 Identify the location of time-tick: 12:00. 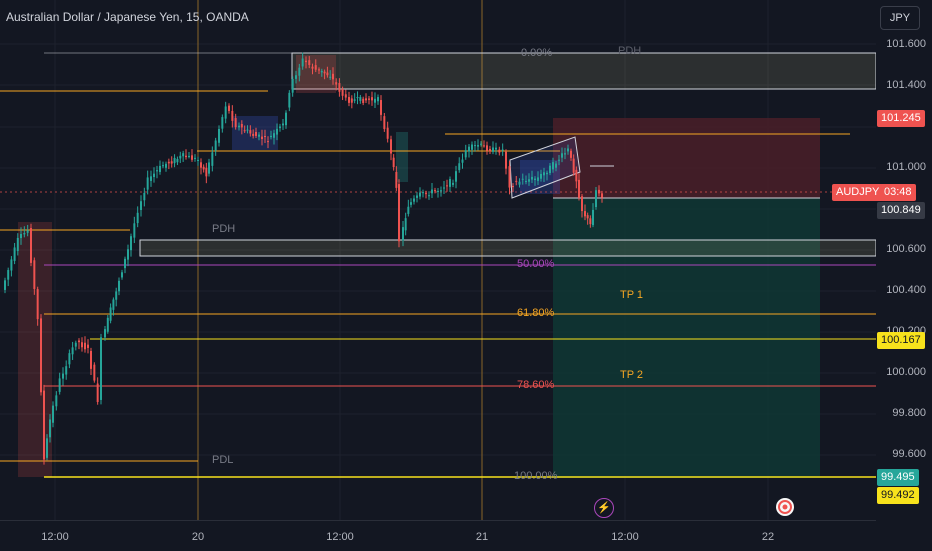
(340, 537).